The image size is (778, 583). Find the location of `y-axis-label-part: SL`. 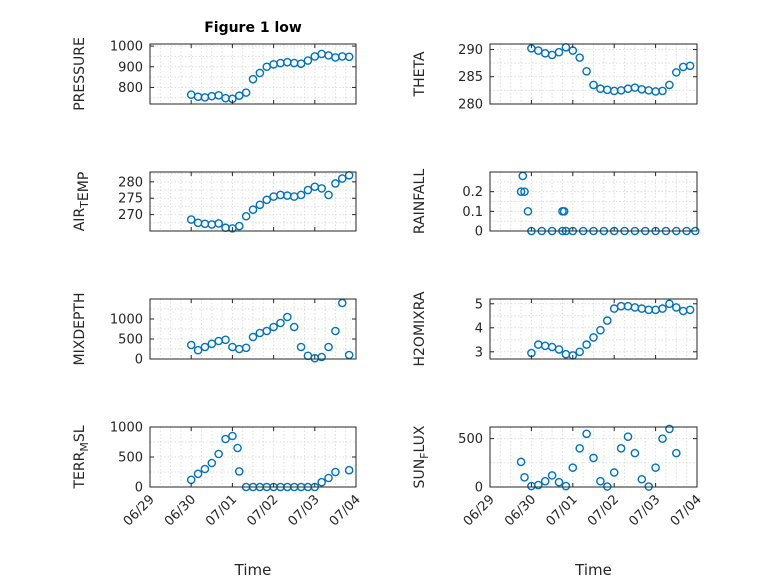

y-axis-label-part: SL is located at coordinates (80, 433).